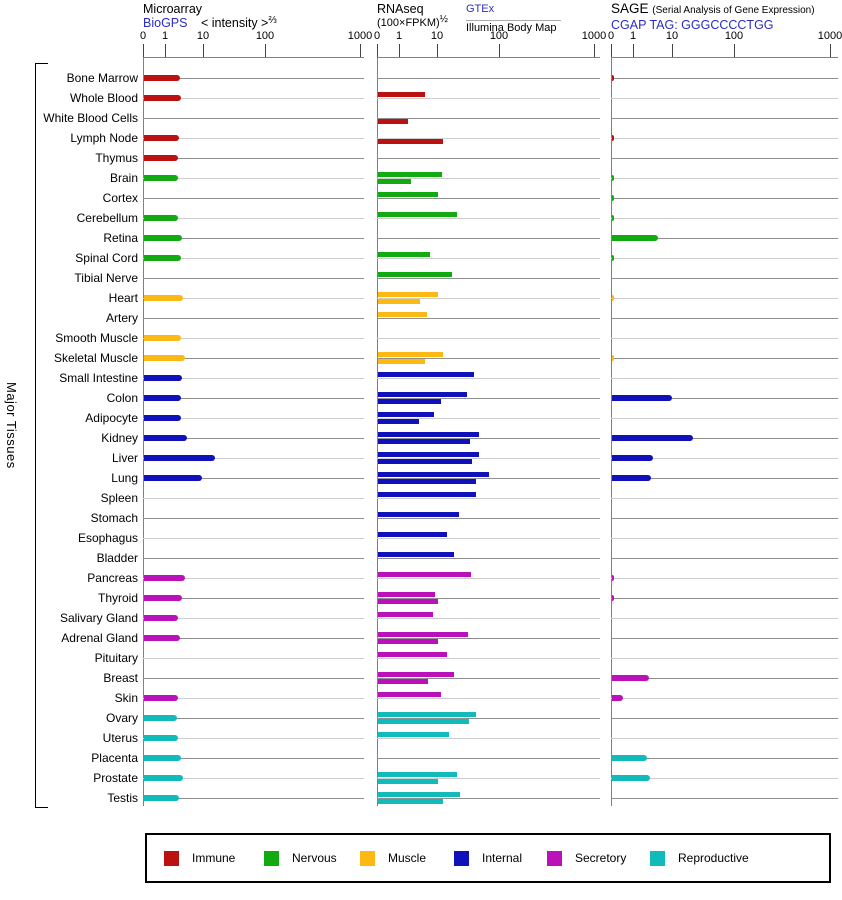 This screenshot has height=900, width=842. I want to click on tissue-label: Adrenal Gland, so click(99, 638).